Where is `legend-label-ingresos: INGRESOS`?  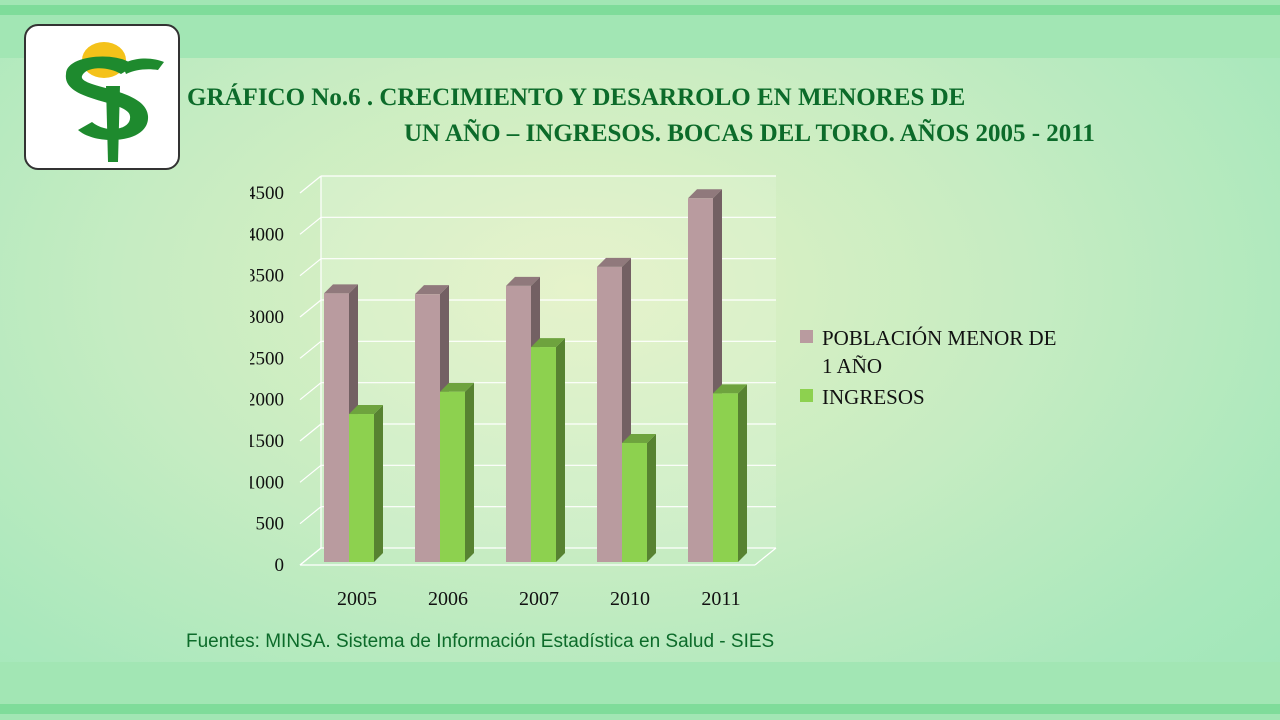
legend-label-ingresos: INGRESOS is located at coordinates (873, 397).